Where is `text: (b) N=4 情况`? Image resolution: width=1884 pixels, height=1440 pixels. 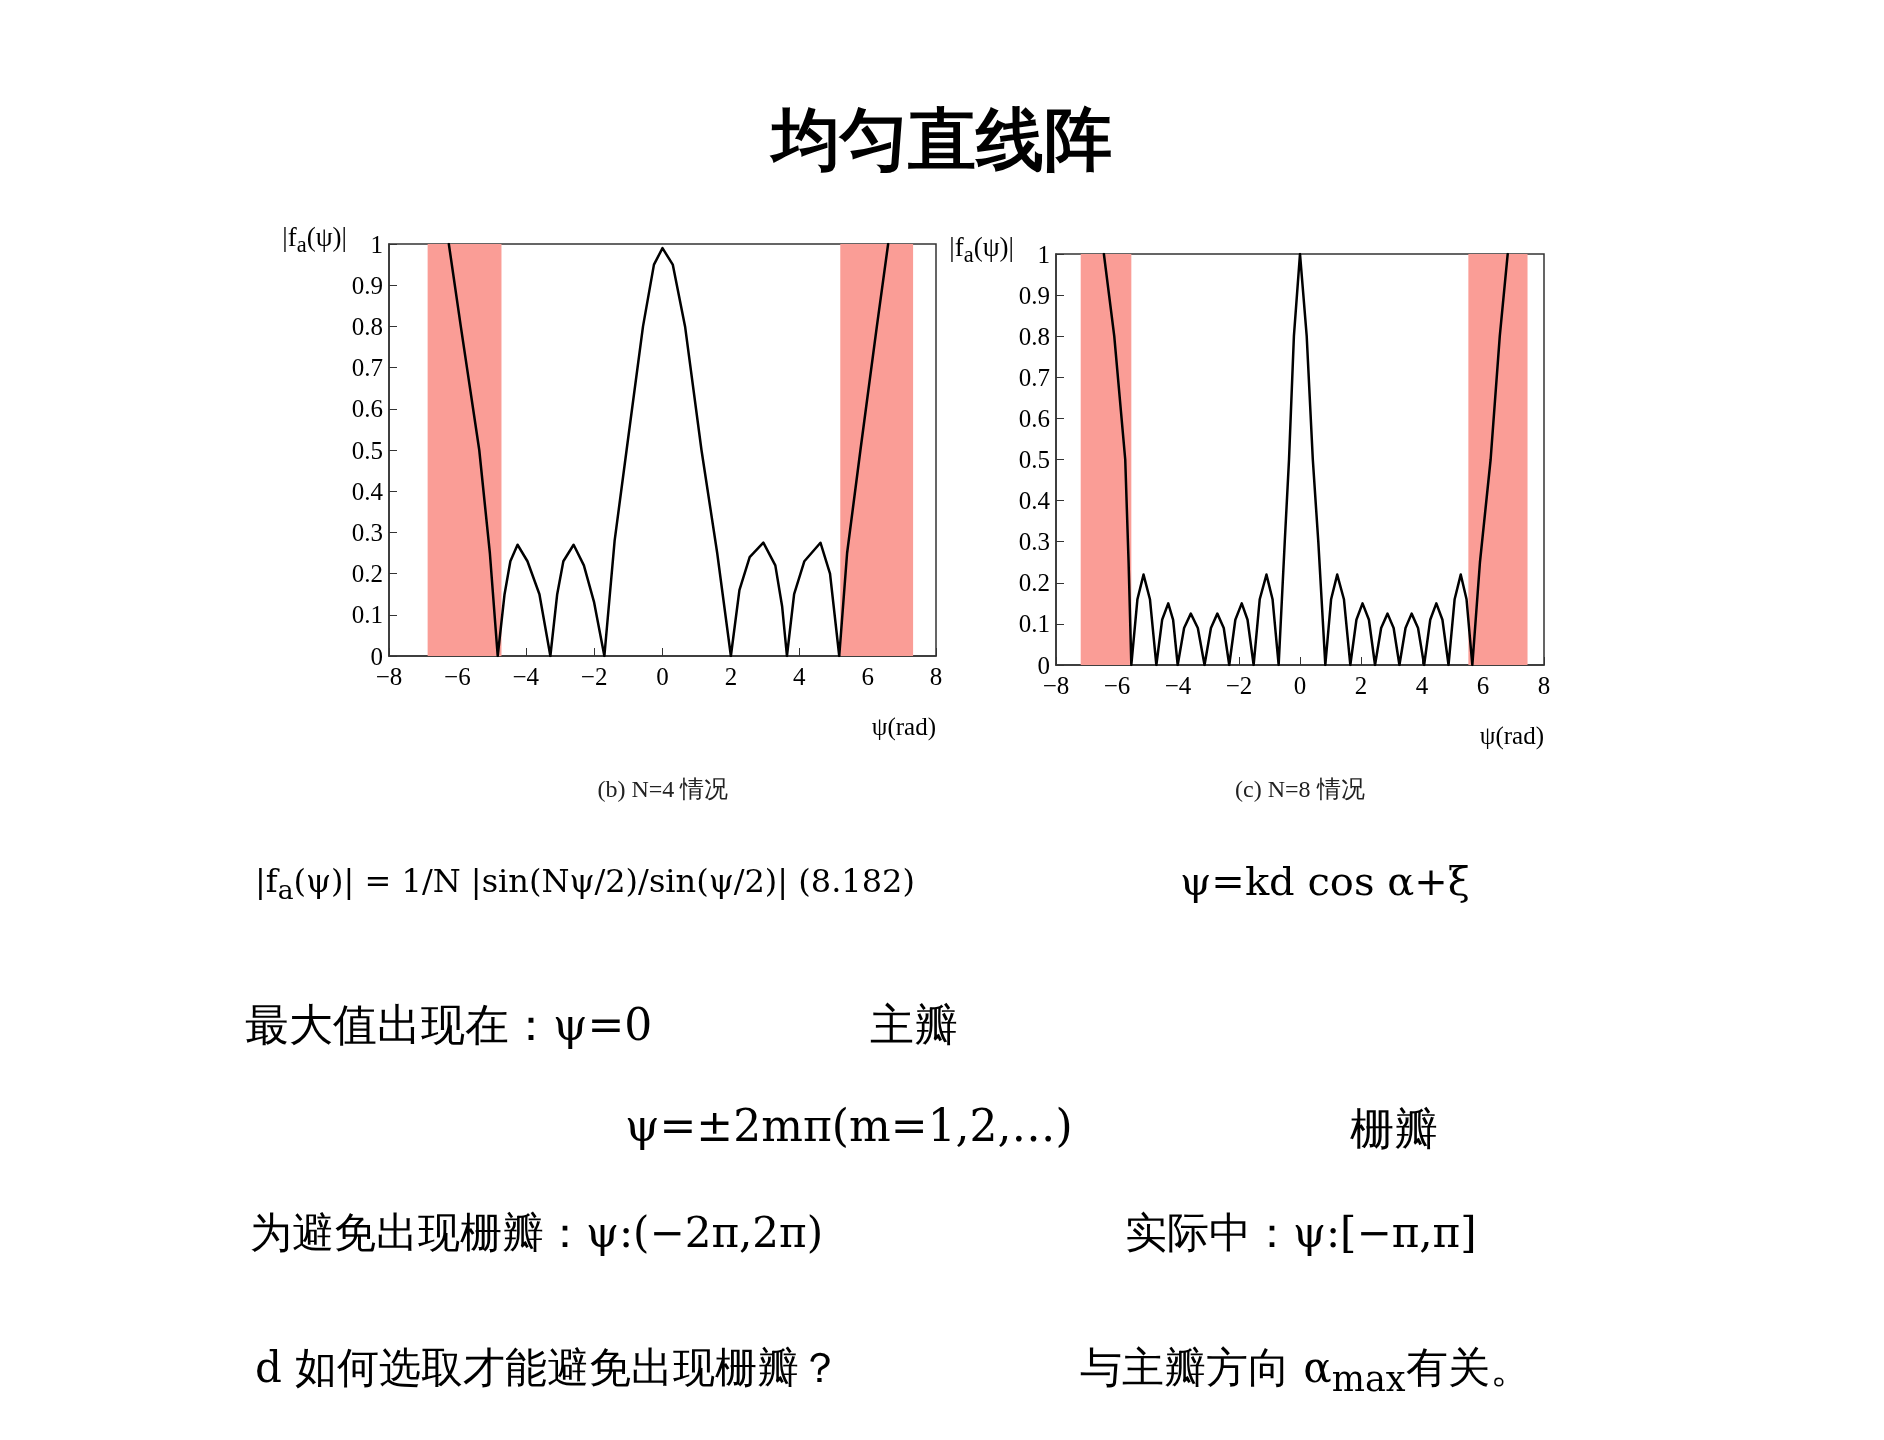 text: (b) N=4 情况 is located at coordinates (663, 789).